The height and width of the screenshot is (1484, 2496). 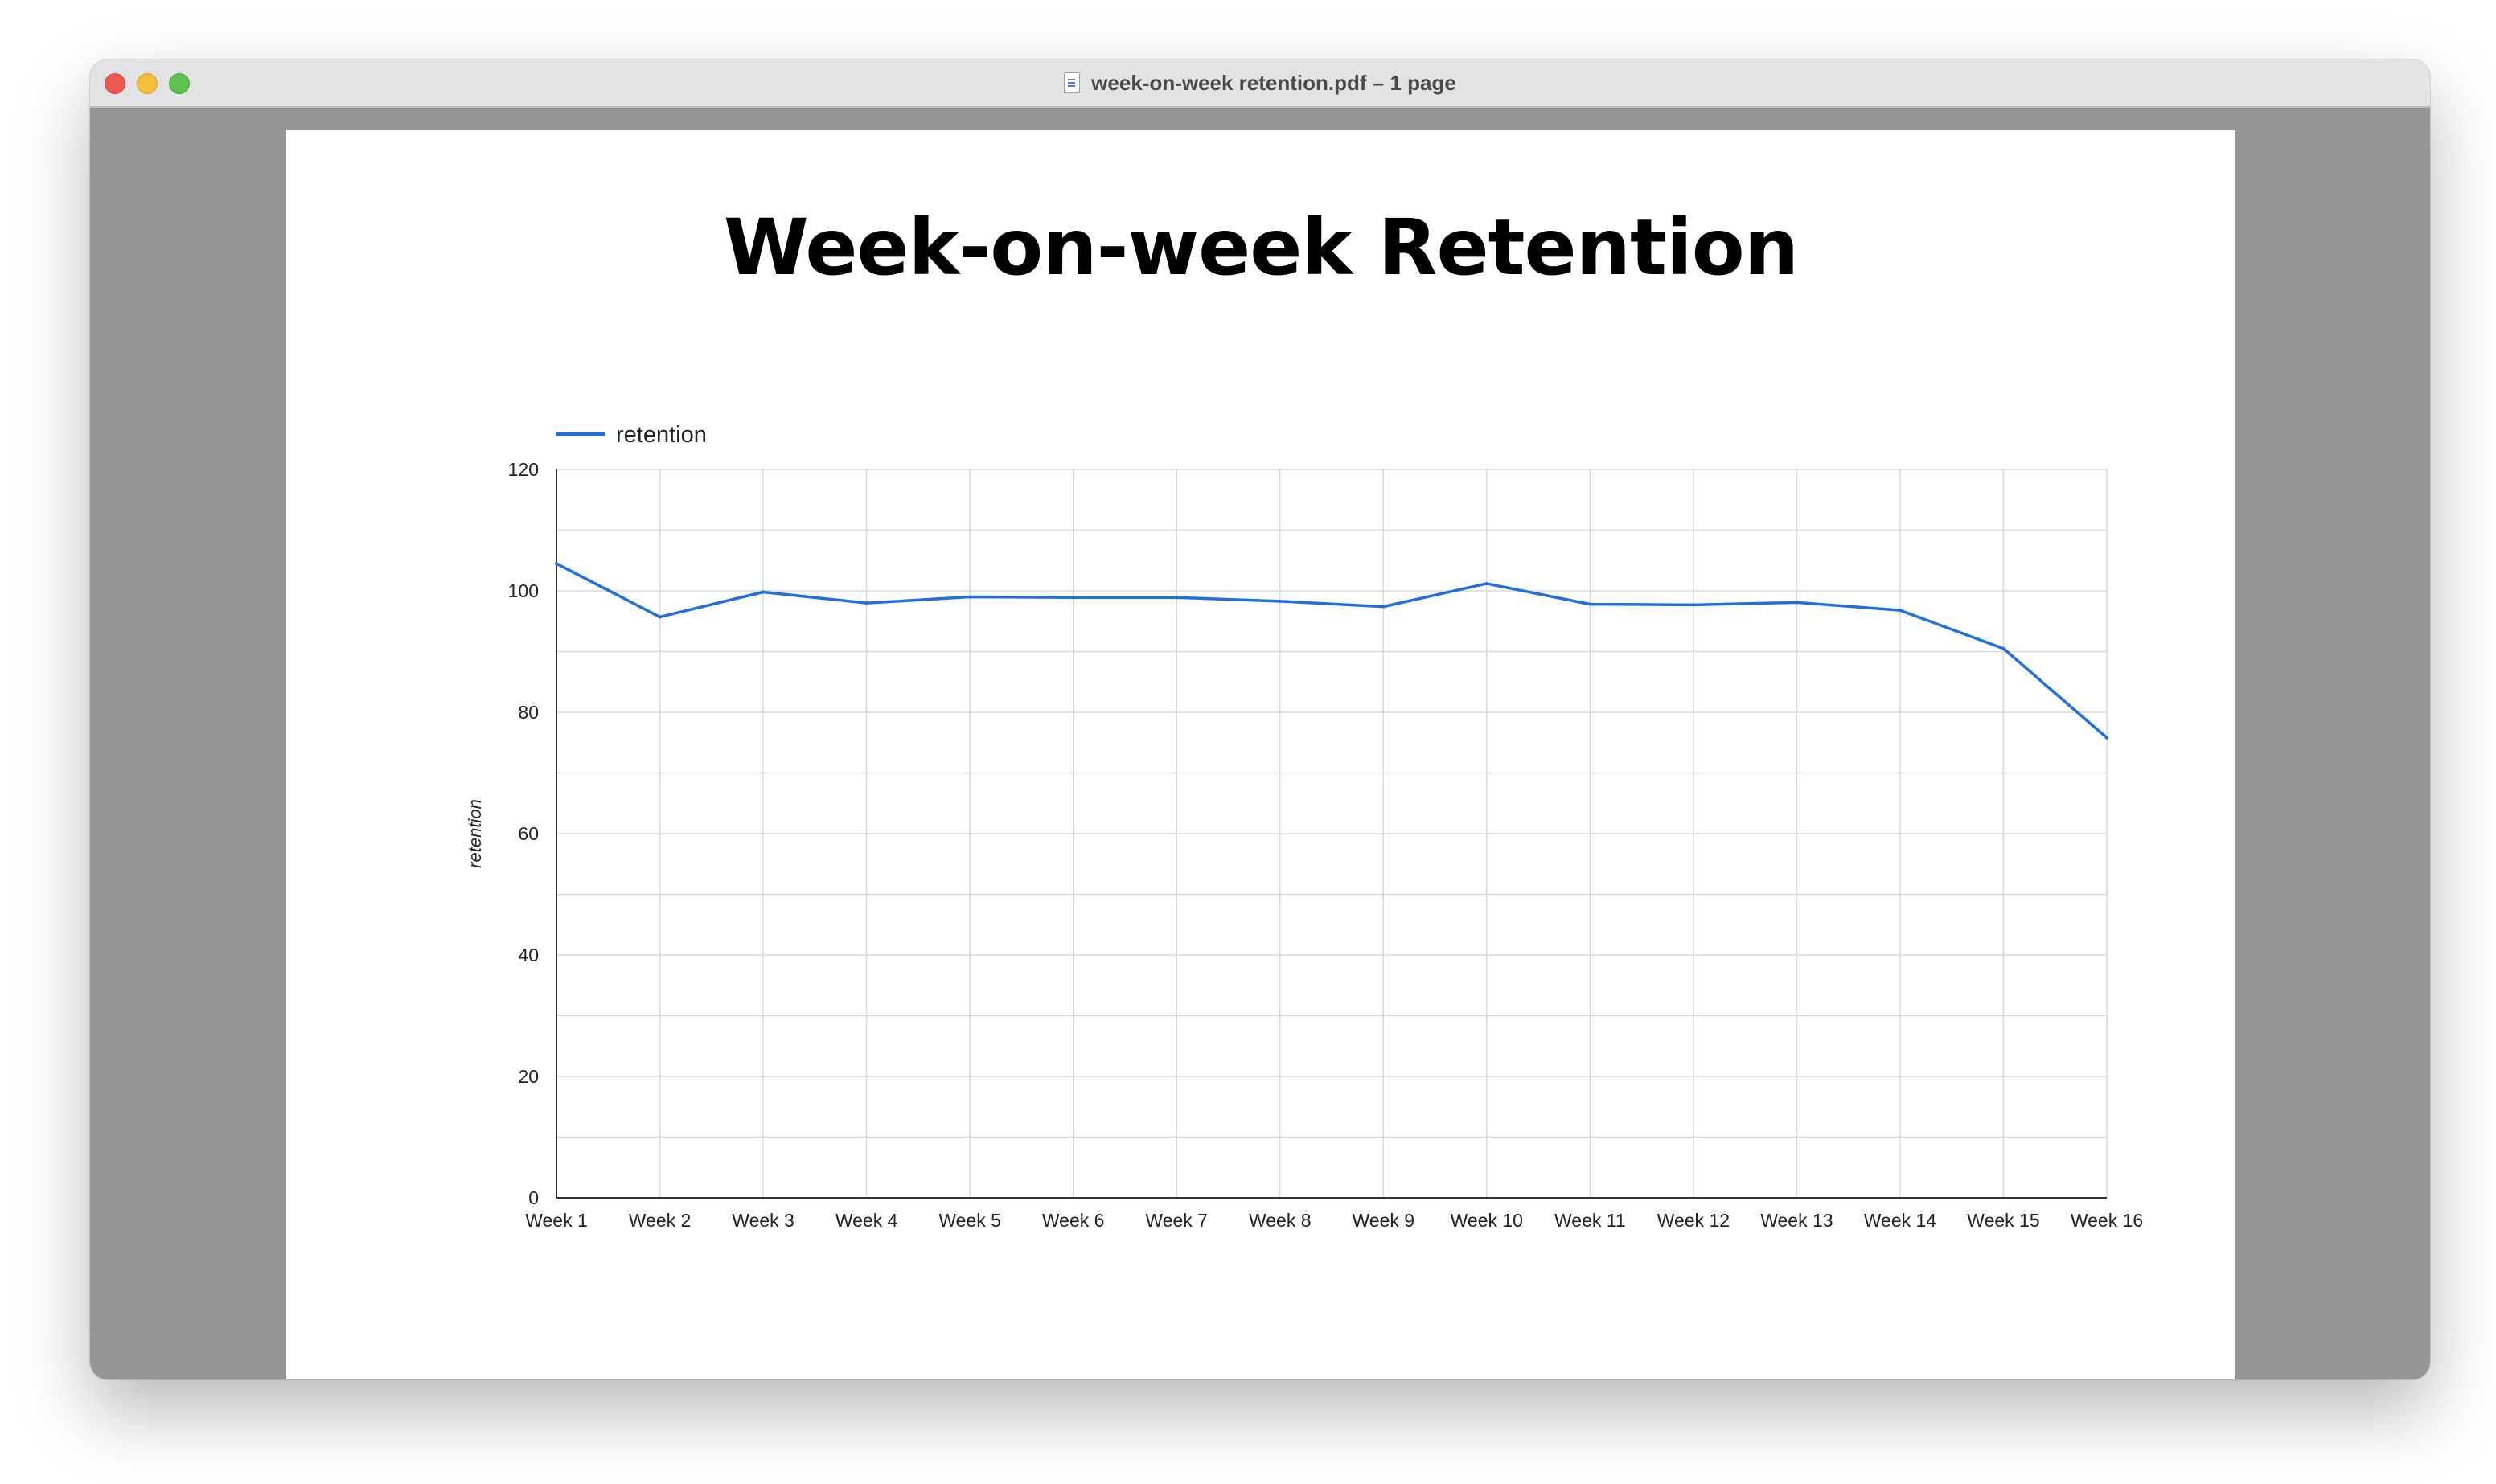 What do you see at coordinates (660, 1220) in the screenshot?
I see `x-tick-label: Week 2` at bounding box center [660, 1220].